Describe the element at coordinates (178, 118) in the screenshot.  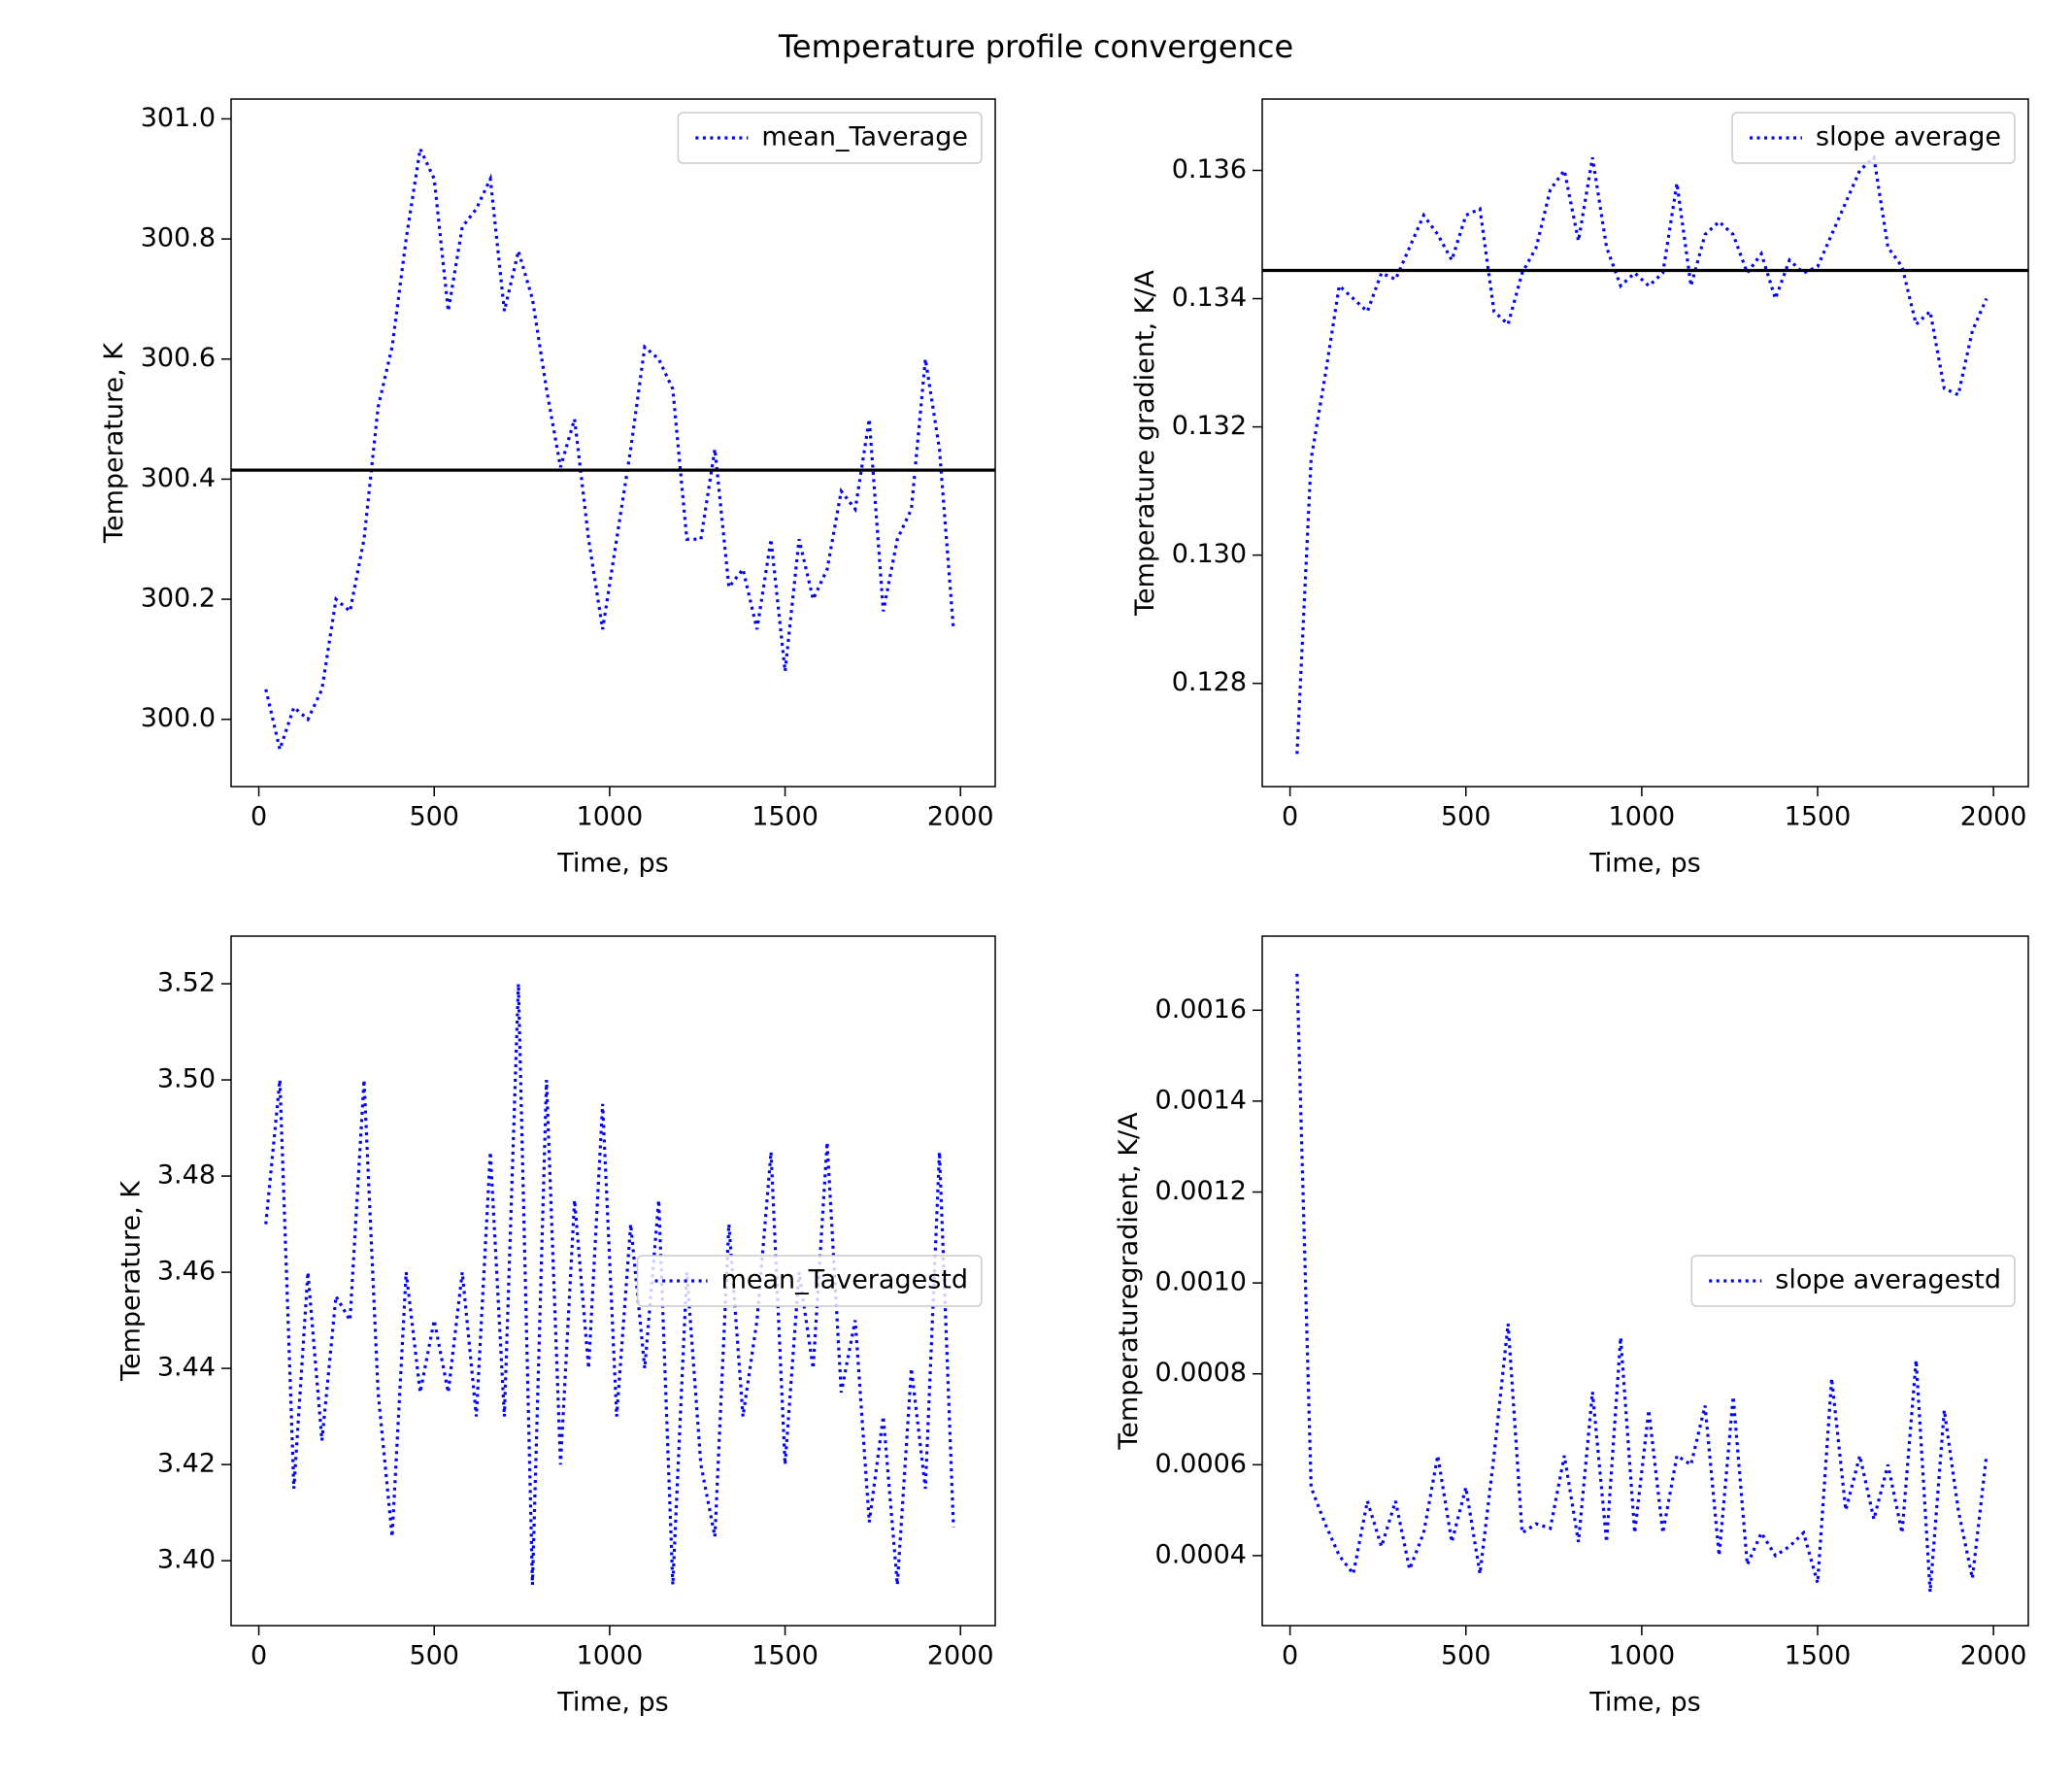
I see `y-tick-label: 301.0` at that location.